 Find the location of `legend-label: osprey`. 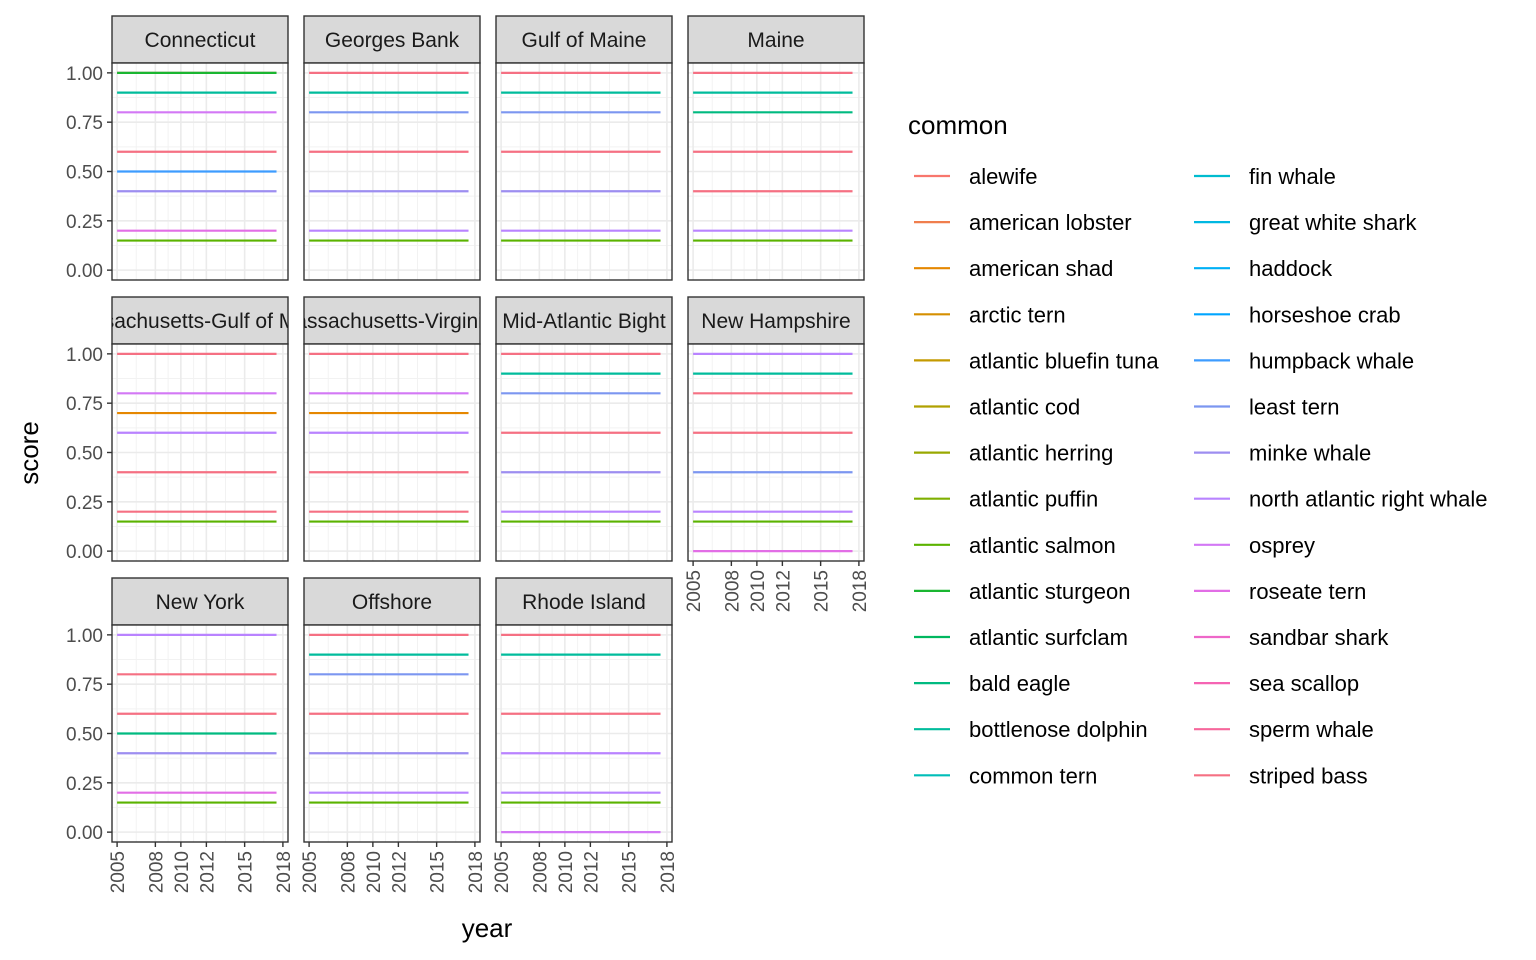

legend-label: osprey is located at coordinates (1282, 545).